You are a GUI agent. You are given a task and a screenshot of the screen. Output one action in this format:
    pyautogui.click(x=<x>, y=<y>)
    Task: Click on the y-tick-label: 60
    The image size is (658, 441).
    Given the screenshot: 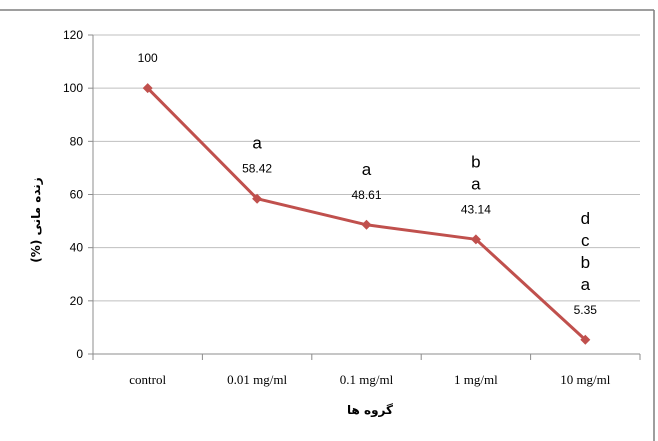 What is the action you would take?
    pyautogui.click(x=77, y=195)
    